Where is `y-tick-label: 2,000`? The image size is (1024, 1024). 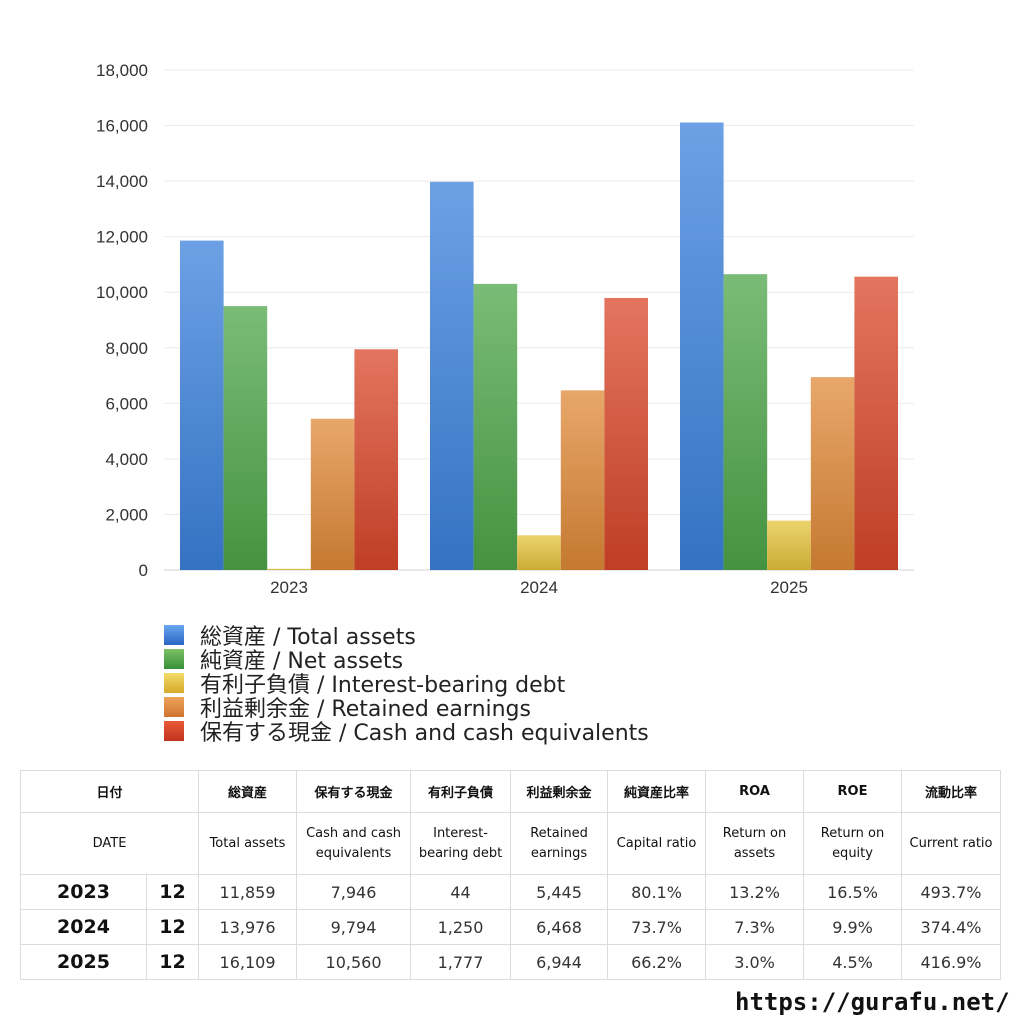 y-tick-label: 2,000 is located at coordinates (126, 514).